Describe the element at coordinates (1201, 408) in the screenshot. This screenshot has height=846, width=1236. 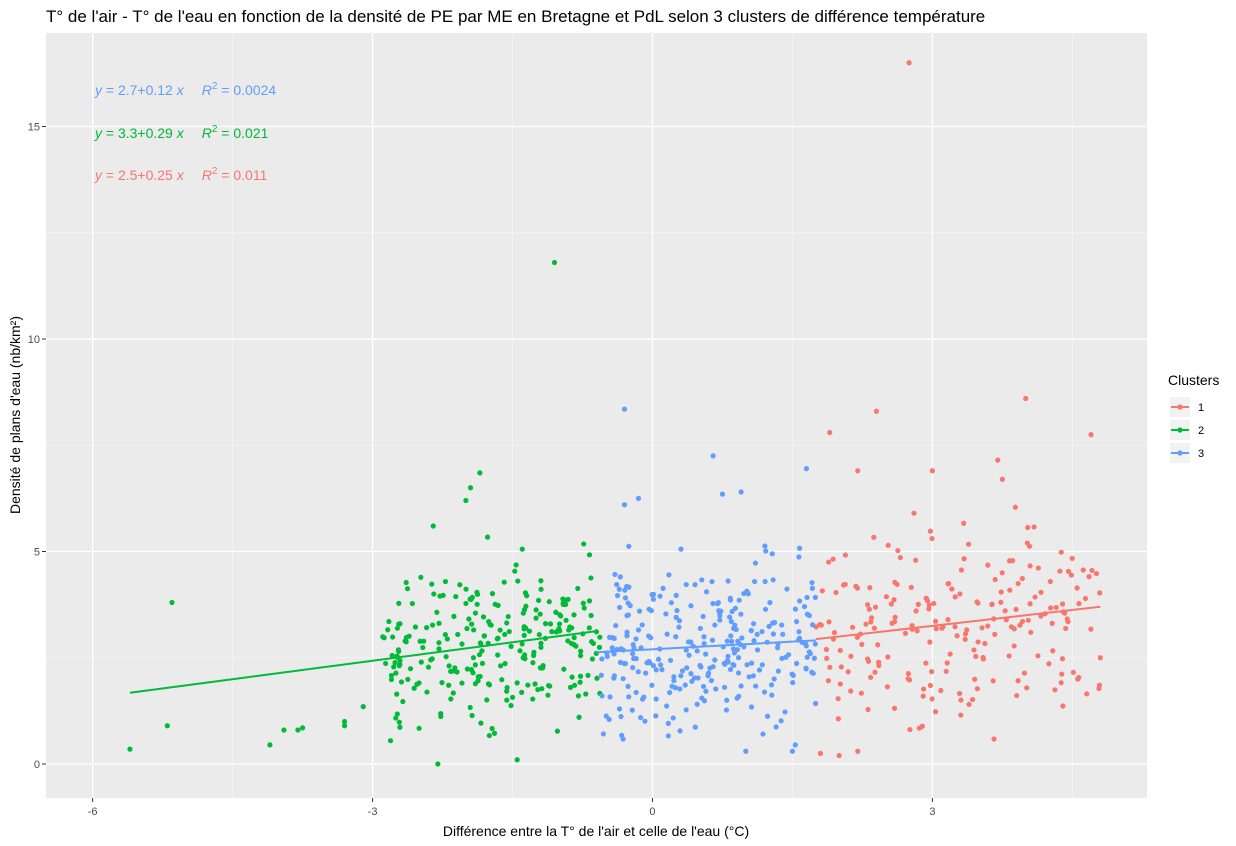
I see `legend-label: 1` at that location.